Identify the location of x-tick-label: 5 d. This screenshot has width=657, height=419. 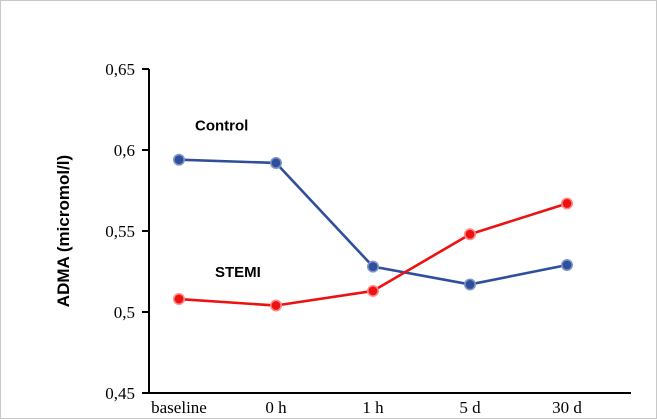
(470, 407).